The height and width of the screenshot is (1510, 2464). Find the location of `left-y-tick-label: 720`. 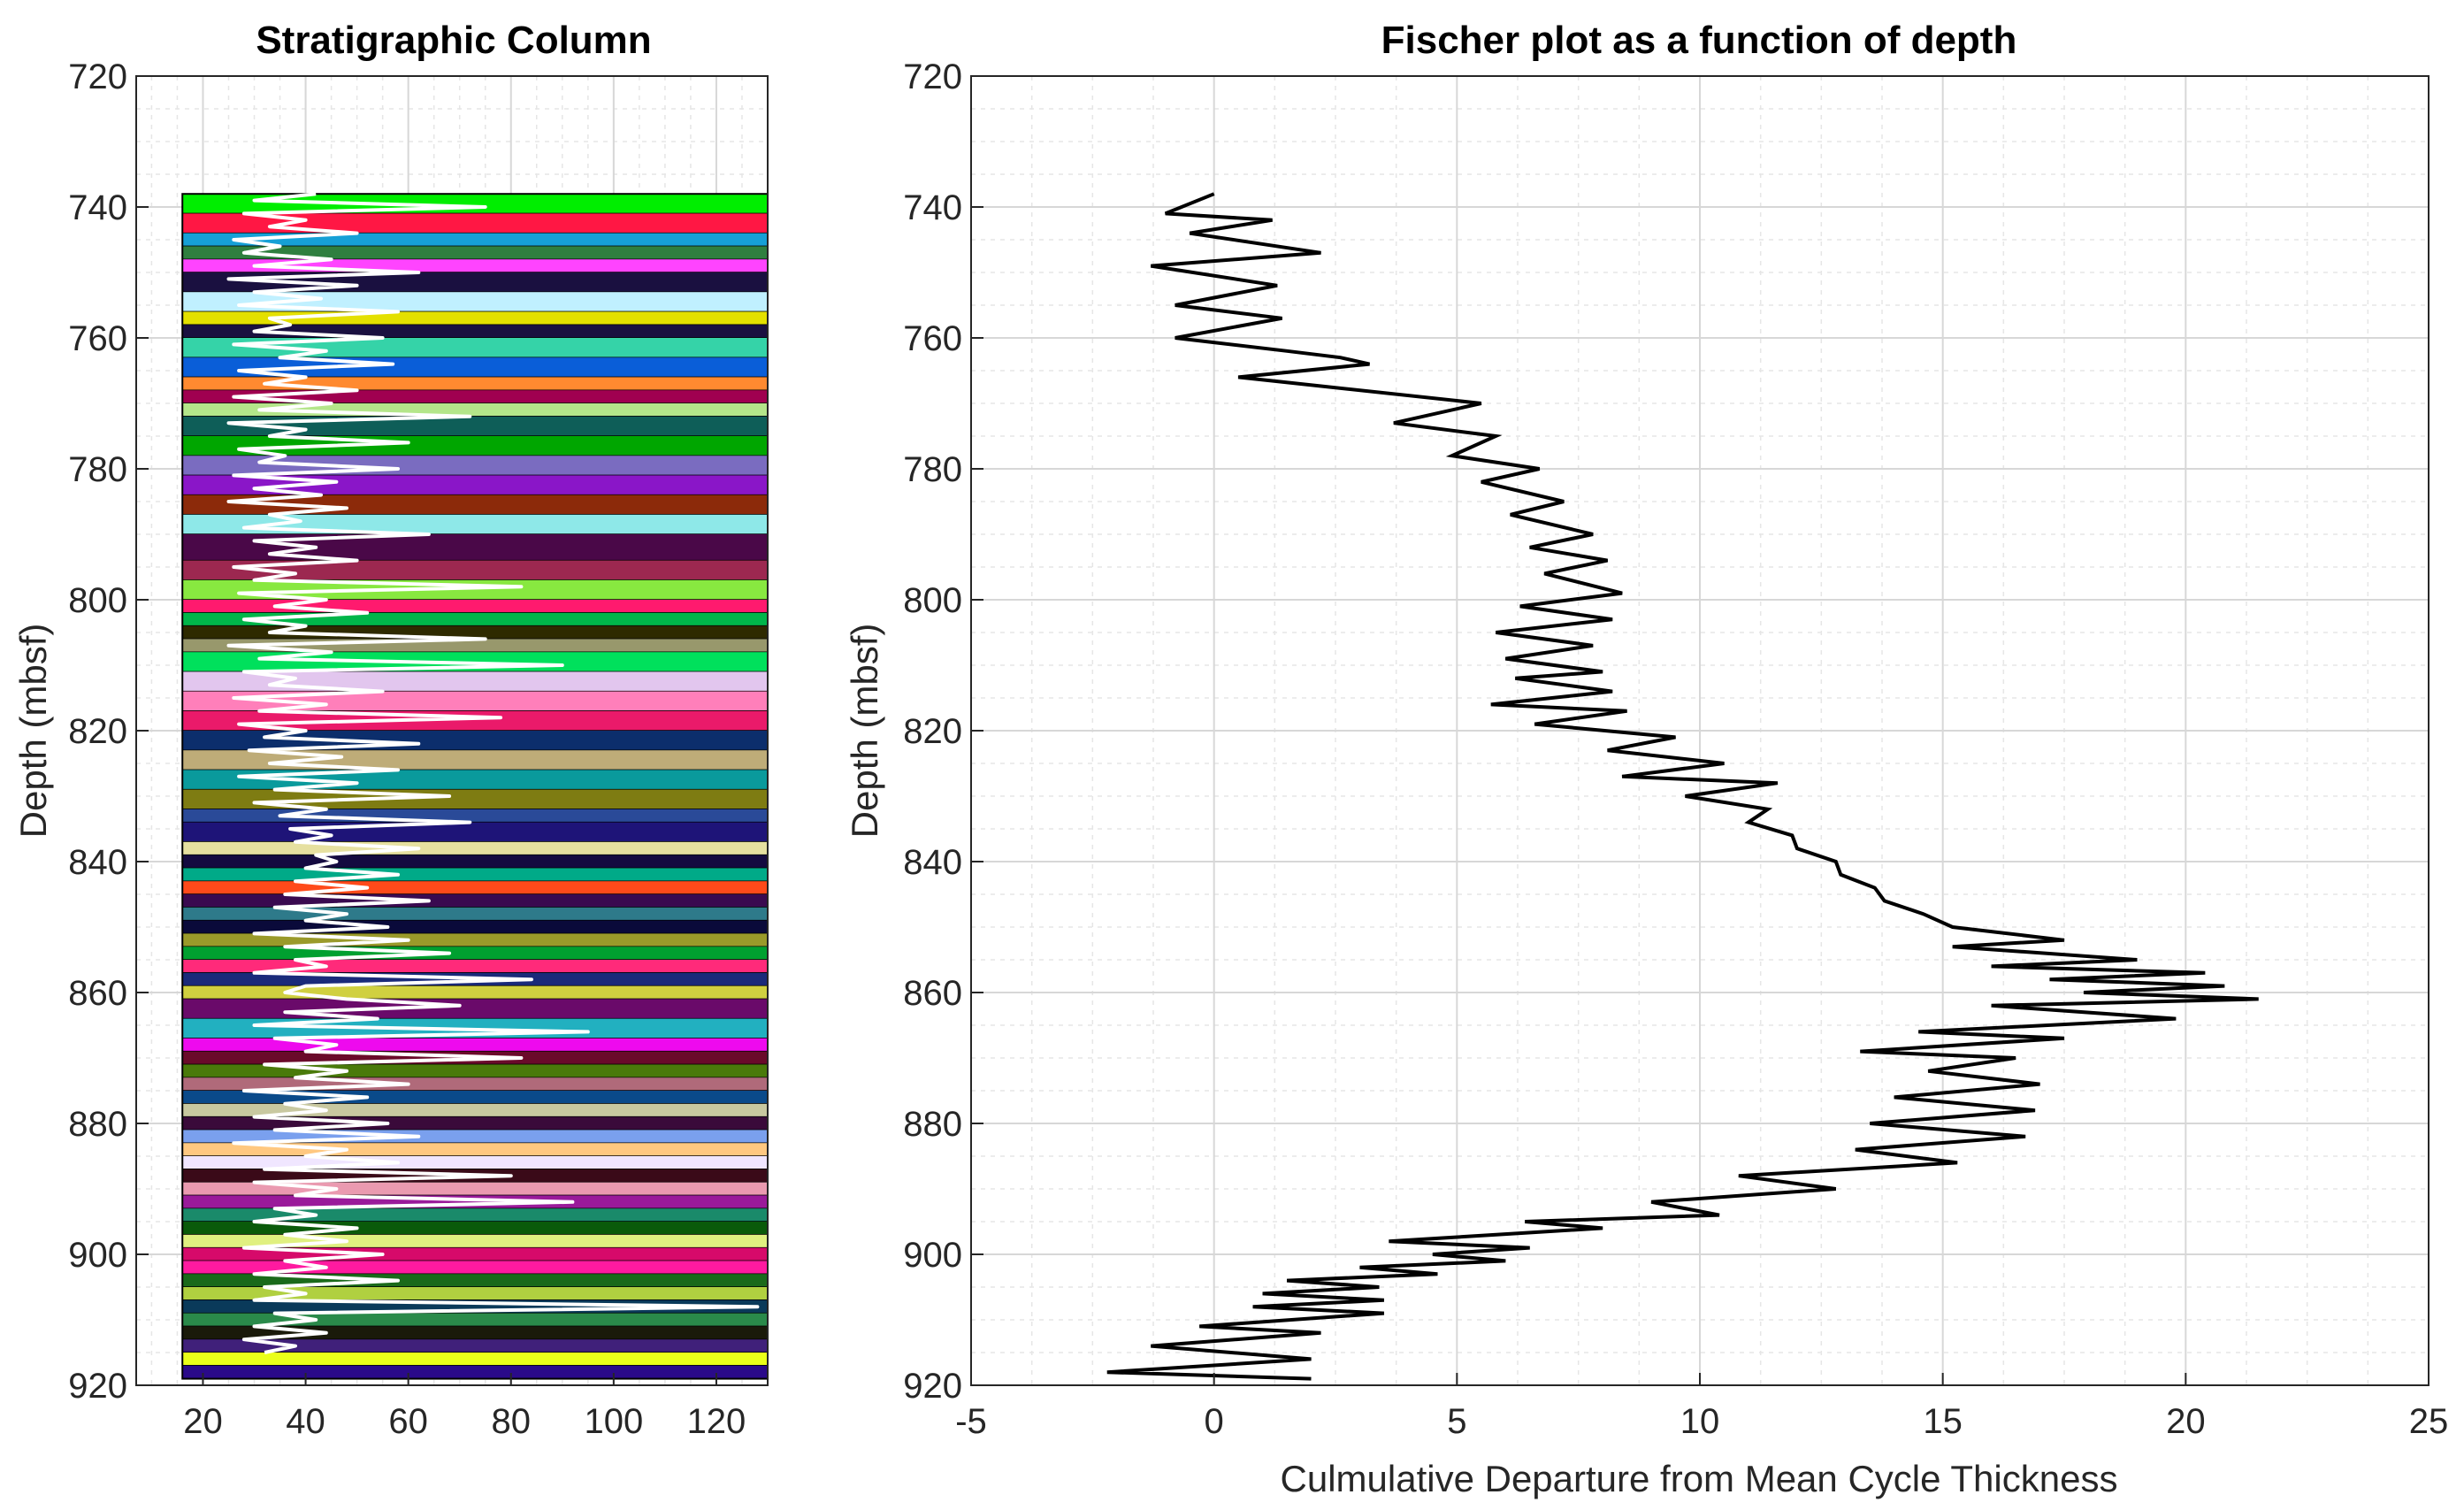

left-y-tick-label: 720 is located at coordinates (97, 76).